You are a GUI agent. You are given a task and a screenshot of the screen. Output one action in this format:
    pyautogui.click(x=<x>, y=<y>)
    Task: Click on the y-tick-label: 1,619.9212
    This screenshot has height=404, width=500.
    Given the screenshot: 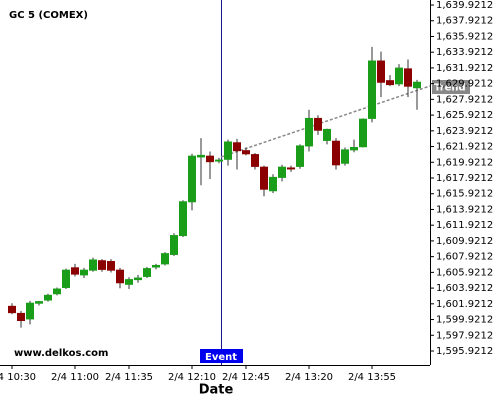 What is the action you would take?
    pyautogui.click(x=464, y=162)
    